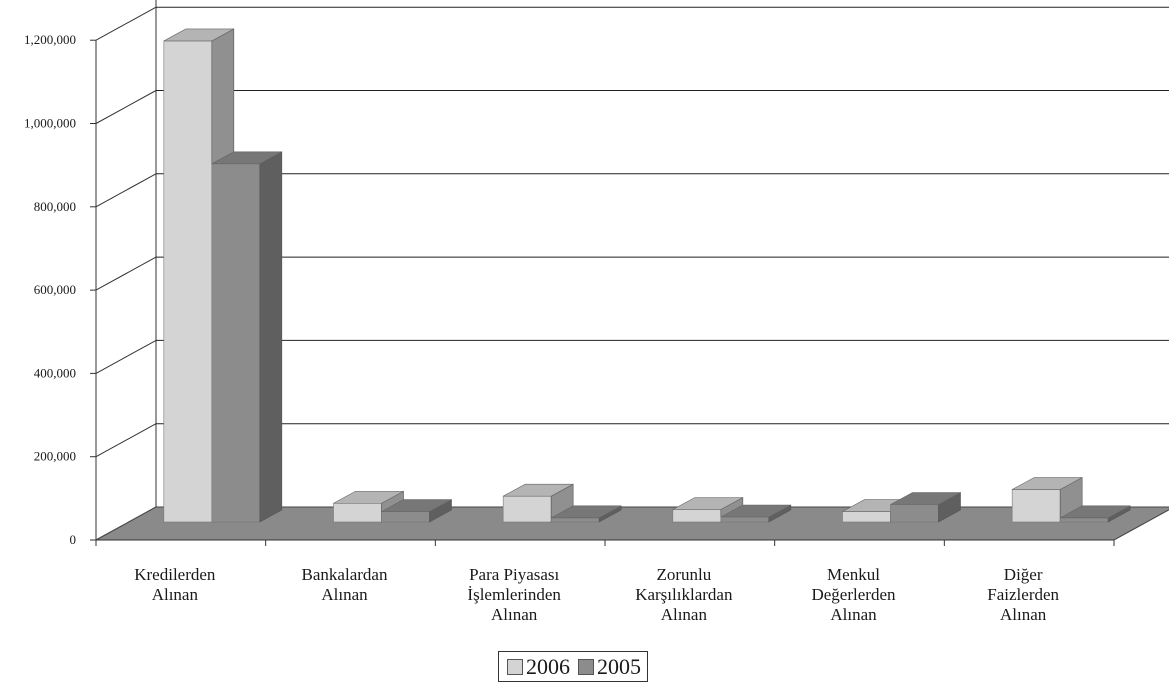  Describe the element at coordinates (853, 594) in the screenshot. I see `x-category-label: Değerlerden` at that location.